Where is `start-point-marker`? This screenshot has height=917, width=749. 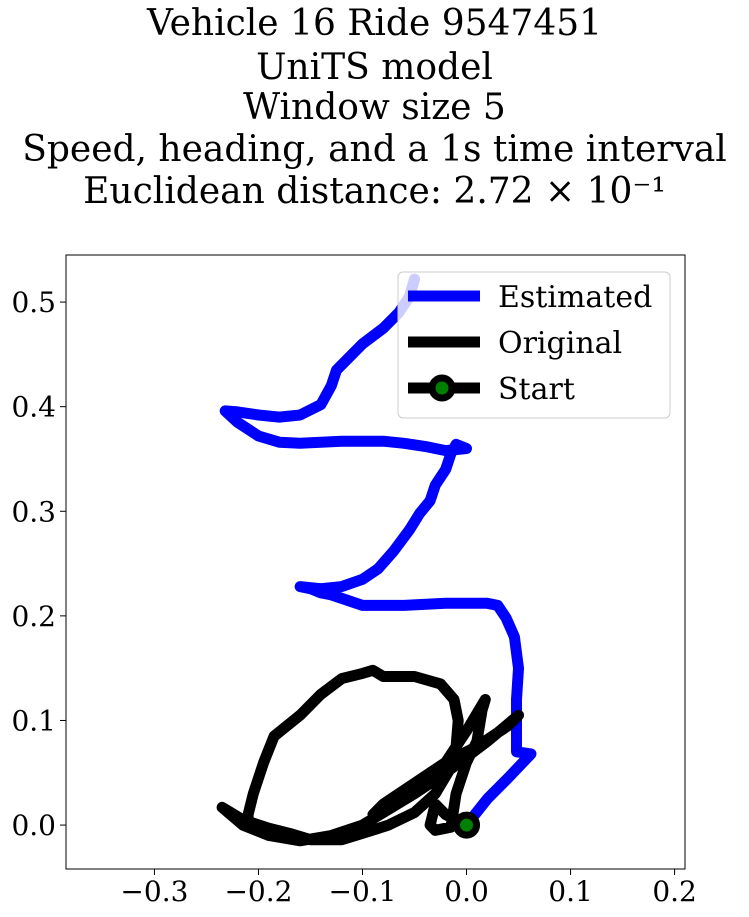 start-point-marker is located at coordinates (467, 825).